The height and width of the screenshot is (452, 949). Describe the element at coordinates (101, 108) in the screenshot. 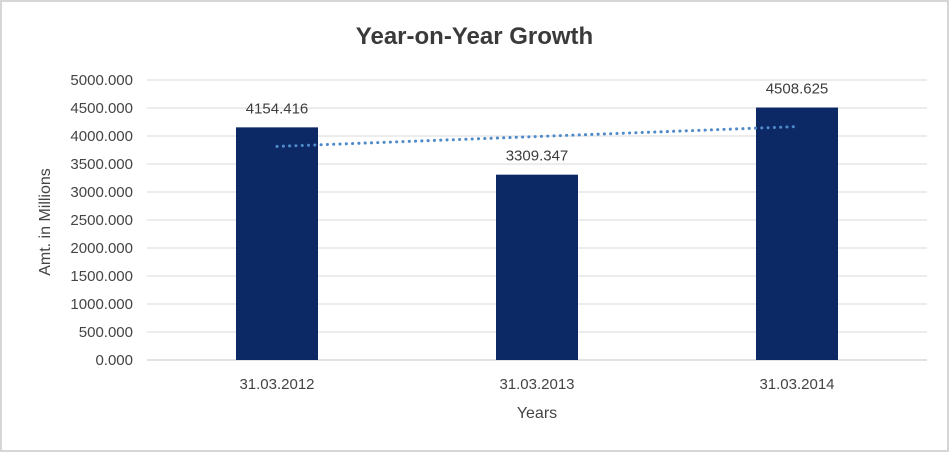

I see `y-tick-label: 4500.000` at that location.